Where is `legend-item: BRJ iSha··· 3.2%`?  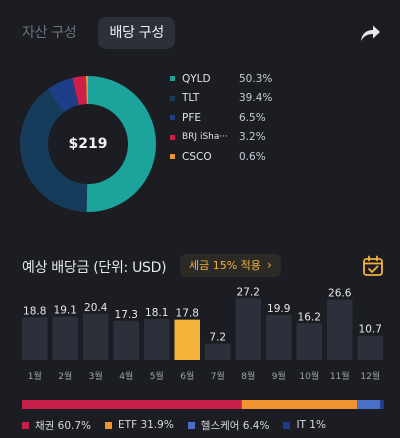
legend-item: BRJ iSha··· 3.2% is located at coordinates (270, 138).